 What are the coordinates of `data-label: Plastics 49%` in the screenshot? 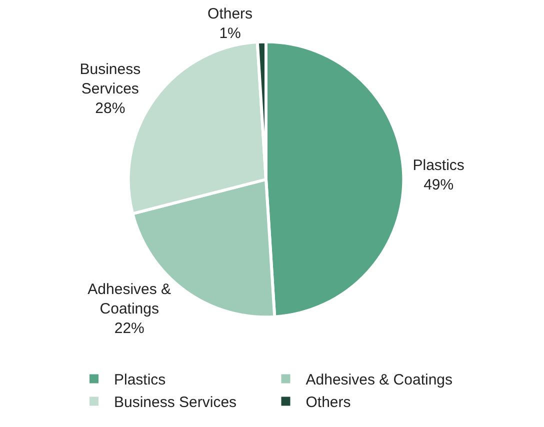 It's located at (438, 175).